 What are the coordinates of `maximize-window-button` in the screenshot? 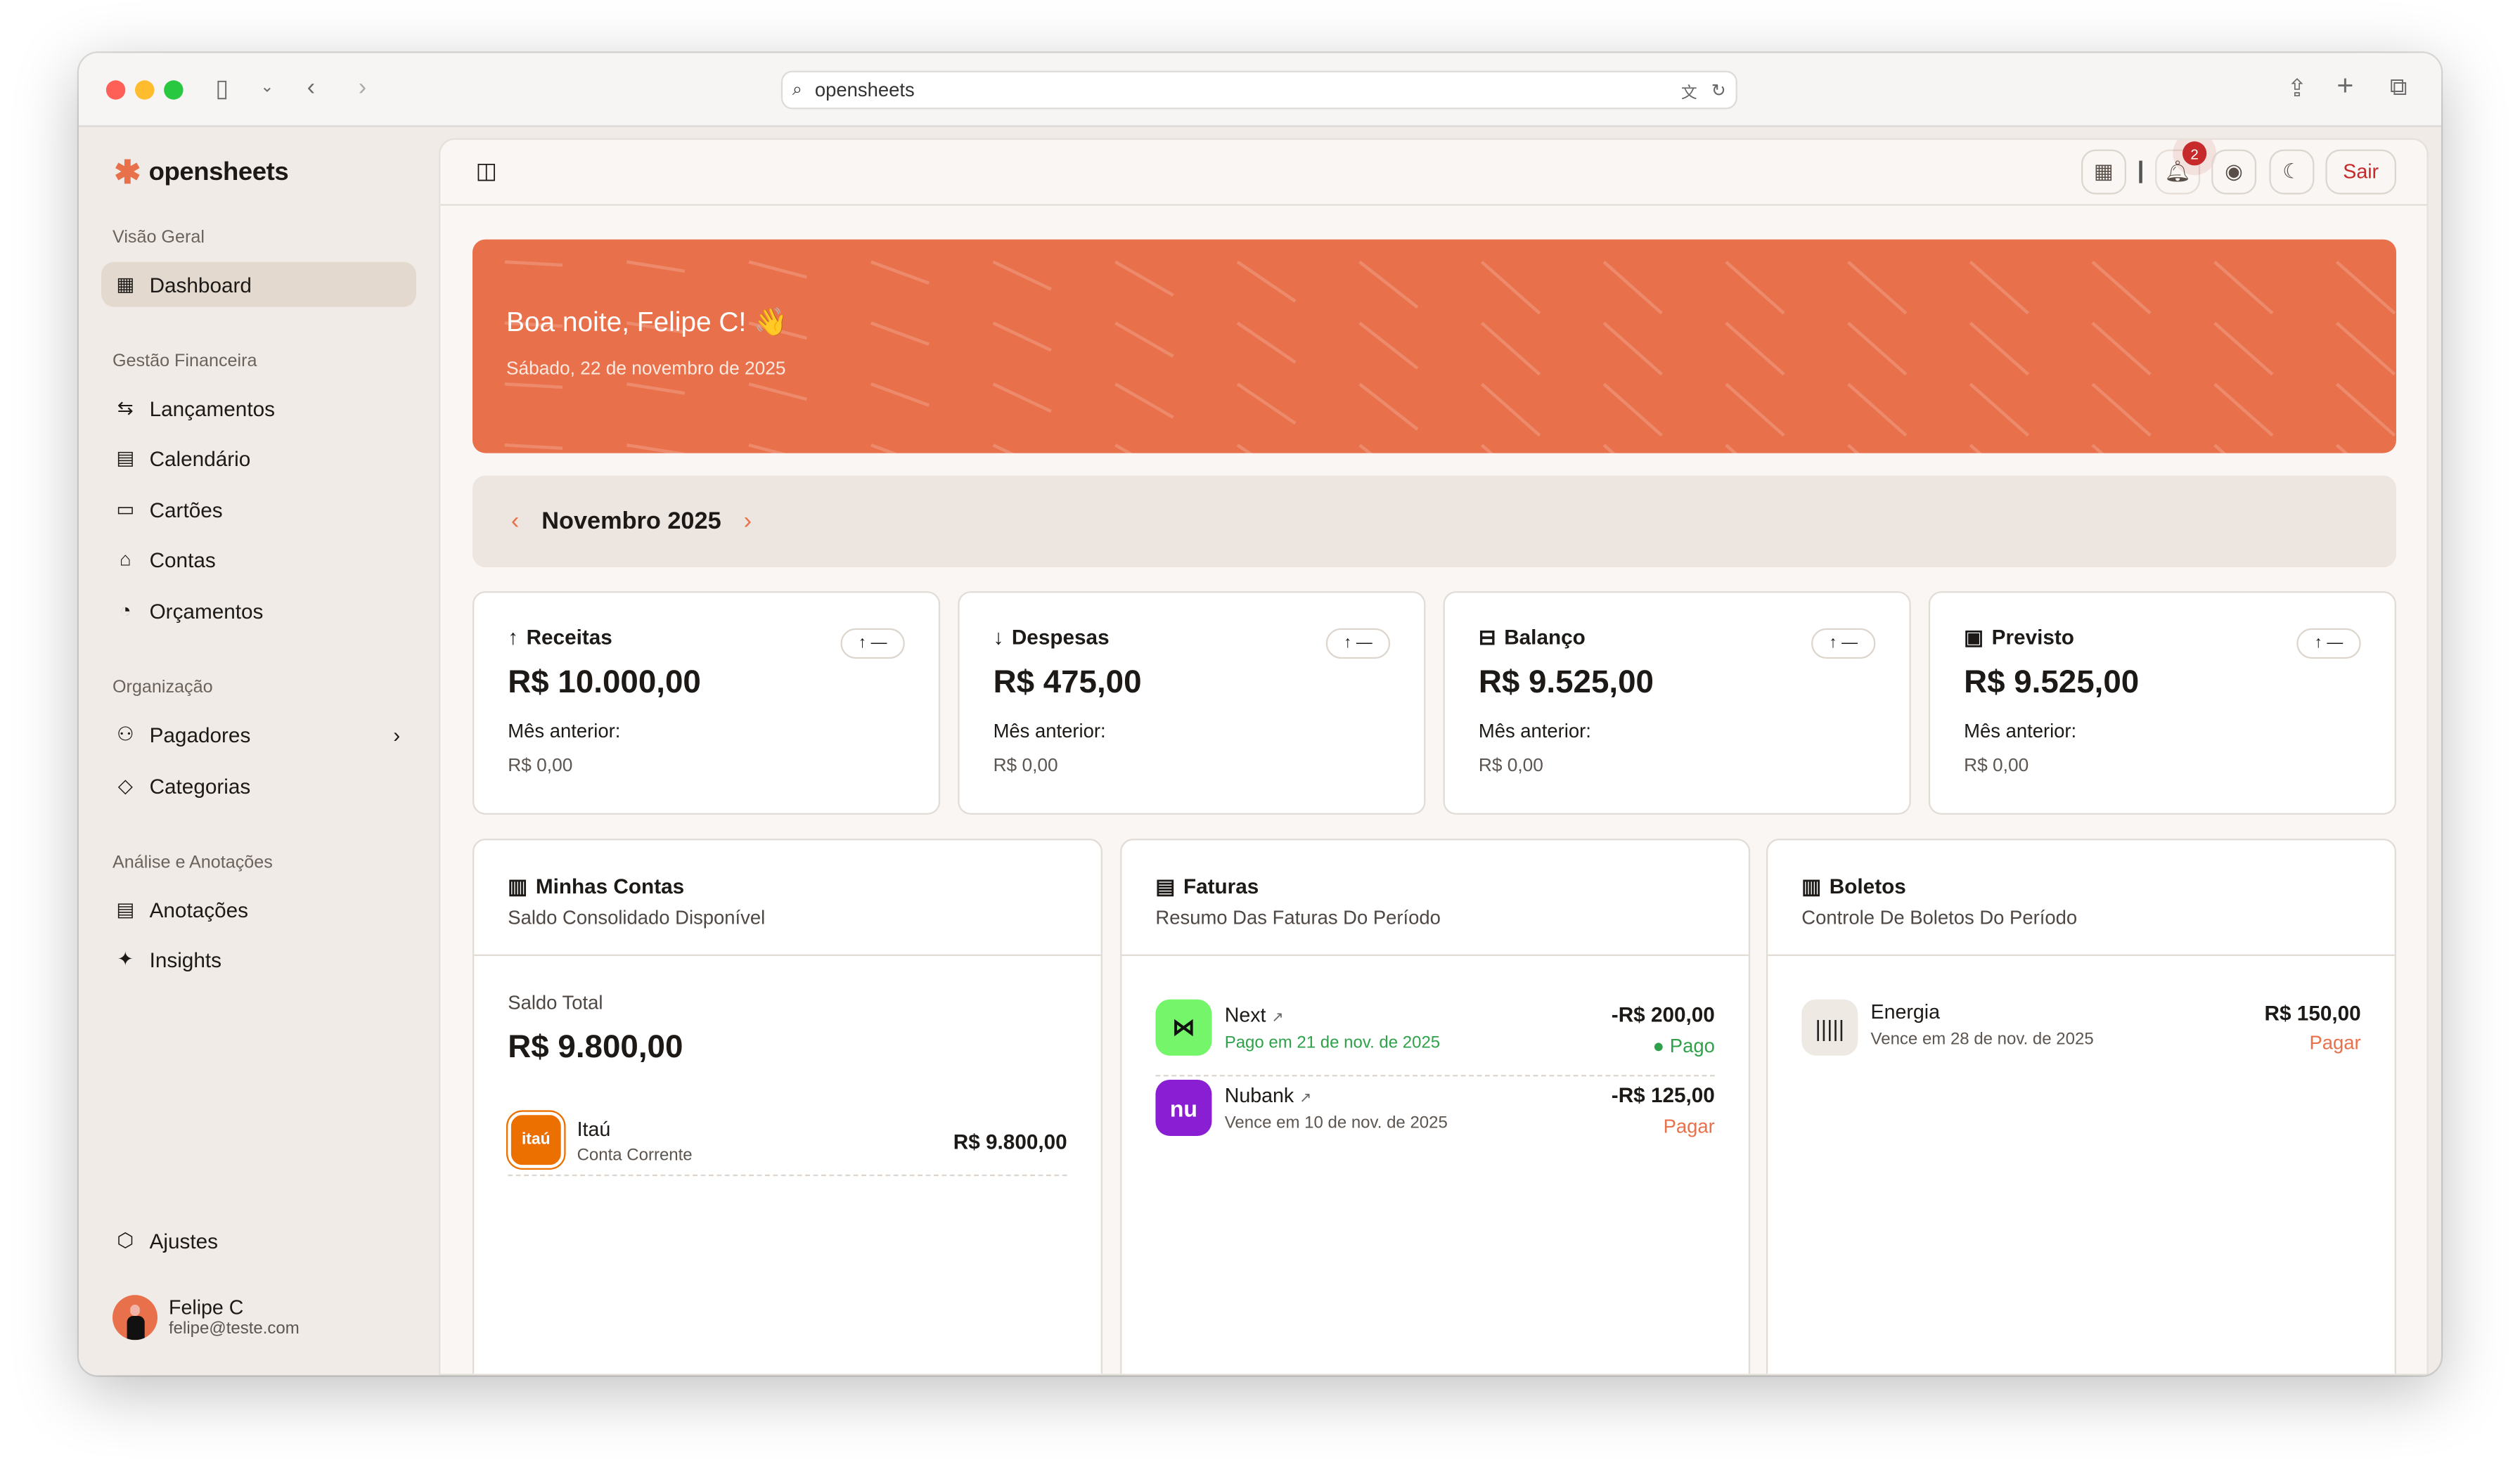 It's located at (174, 90).